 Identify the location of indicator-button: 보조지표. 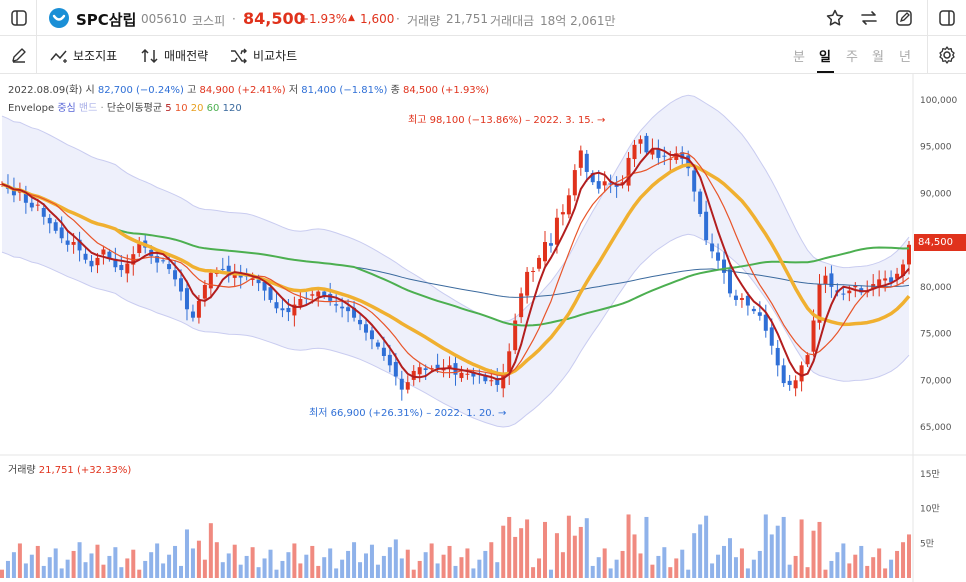
(83, 55).